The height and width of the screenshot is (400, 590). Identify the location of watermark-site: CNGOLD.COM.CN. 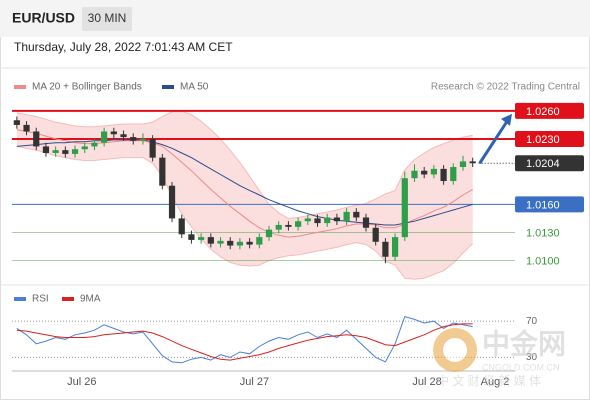
(521, 367).